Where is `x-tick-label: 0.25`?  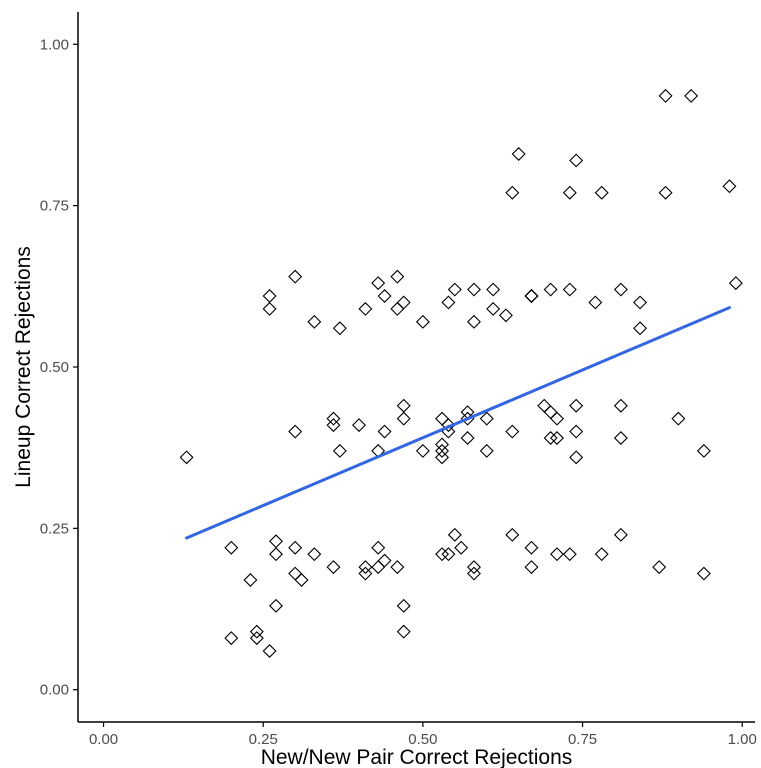 x-tick-label: 0.25 is located at coordinates (263, 739).